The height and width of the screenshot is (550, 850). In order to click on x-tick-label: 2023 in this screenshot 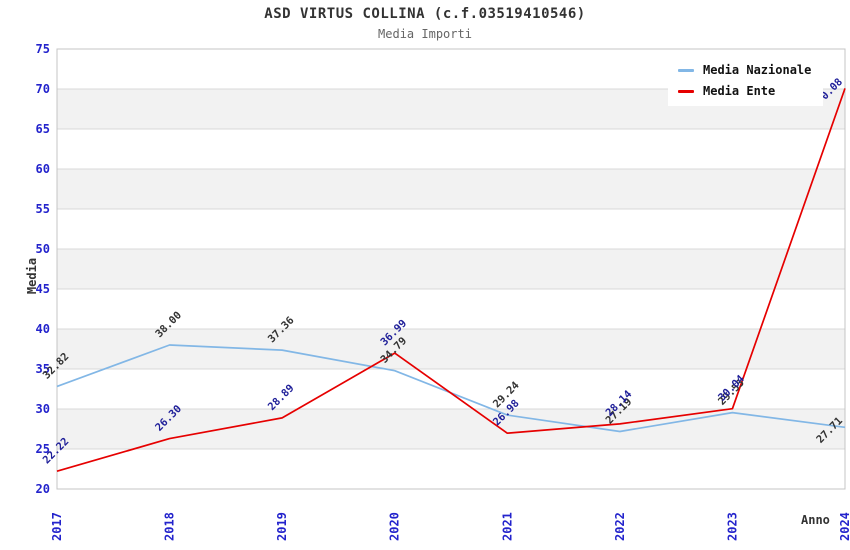, I will do `click(732, 526)`.